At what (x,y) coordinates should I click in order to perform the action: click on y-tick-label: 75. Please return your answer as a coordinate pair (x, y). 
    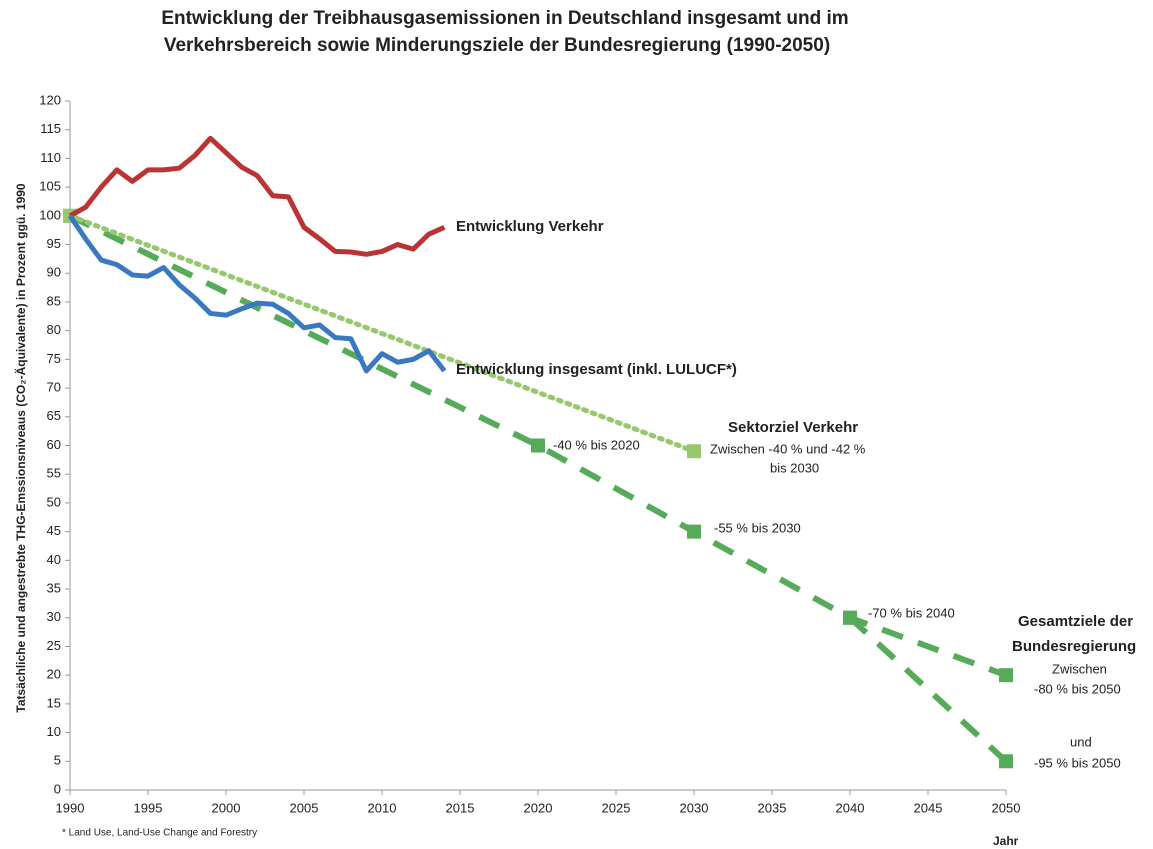
    Looking at the image, I should click on (54, 358).